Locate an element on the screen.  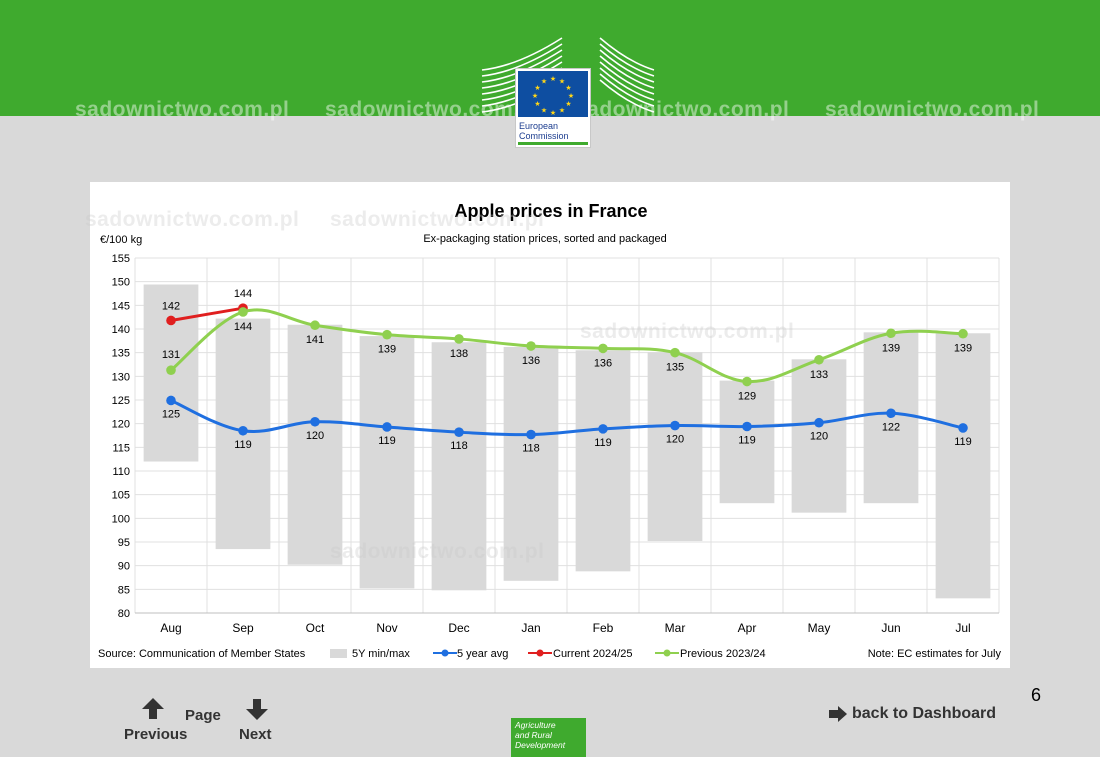
y-tick-label: 140 is located at coordinates (121, 330).